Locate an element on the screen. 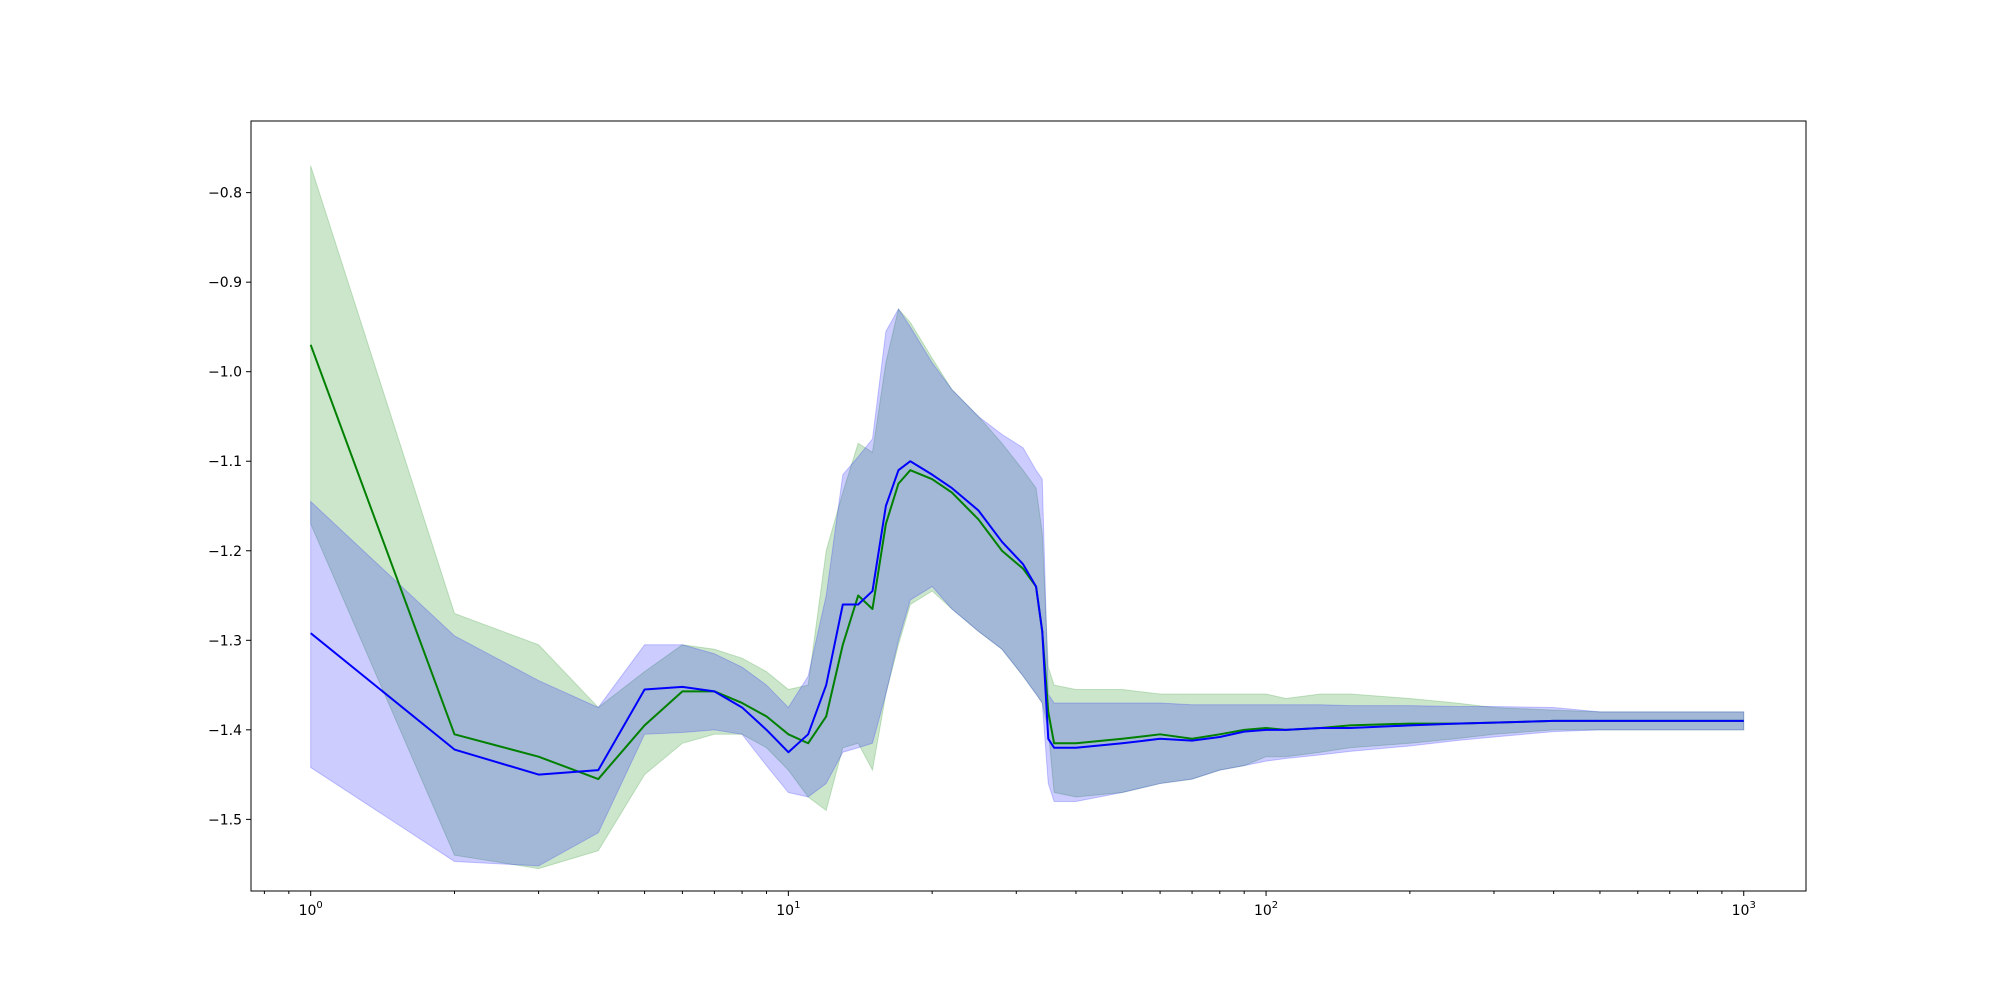  x-tick-label: 10¹ is located at coordinates (788, 909).